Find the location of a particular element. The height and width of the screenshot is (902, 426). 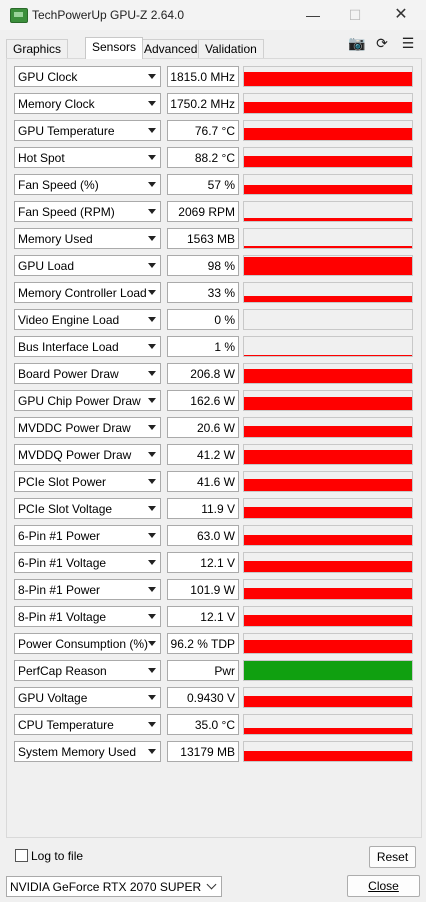

sensor-value: 98 % is located at coordinates (221, 266).